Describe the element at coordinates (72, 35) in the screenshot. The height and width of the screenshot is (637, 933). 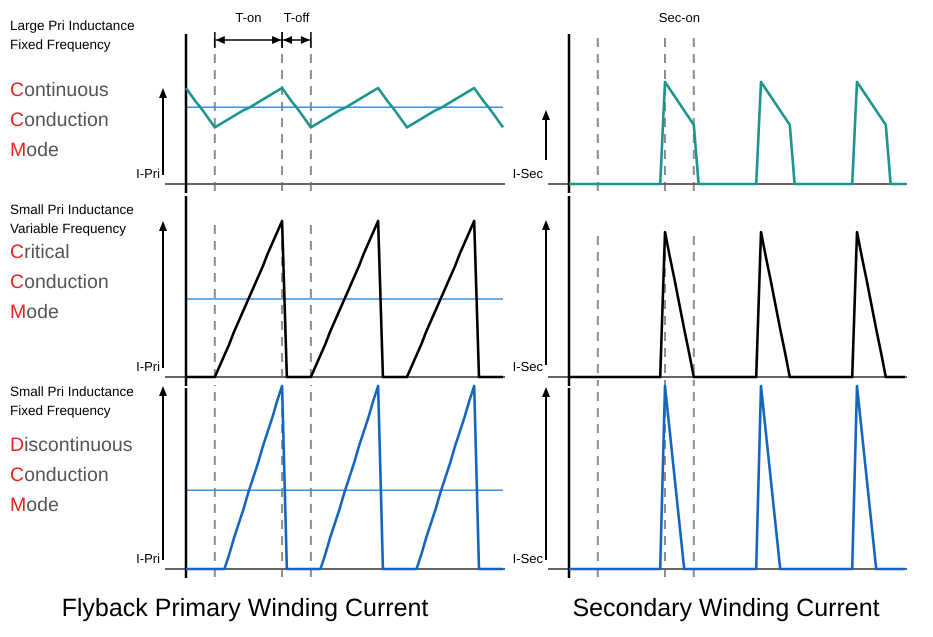
I see `text: Large Pri Inductance Fixed Frequency` at that location.